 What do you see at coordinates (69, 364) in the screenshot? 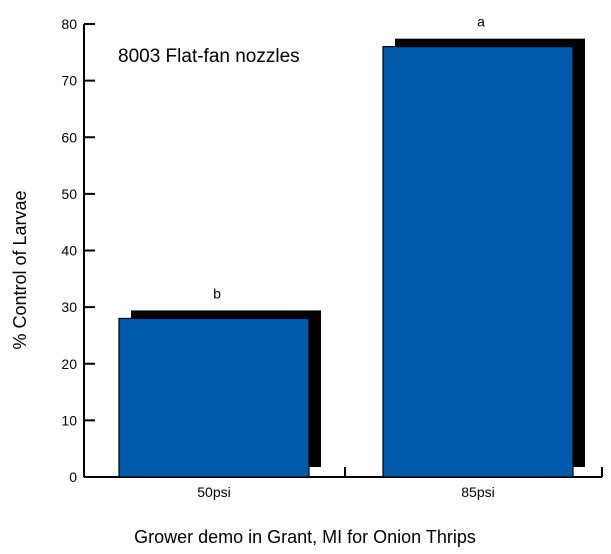
I see `y-tick-label: 20` at bounding box center [69, 364].